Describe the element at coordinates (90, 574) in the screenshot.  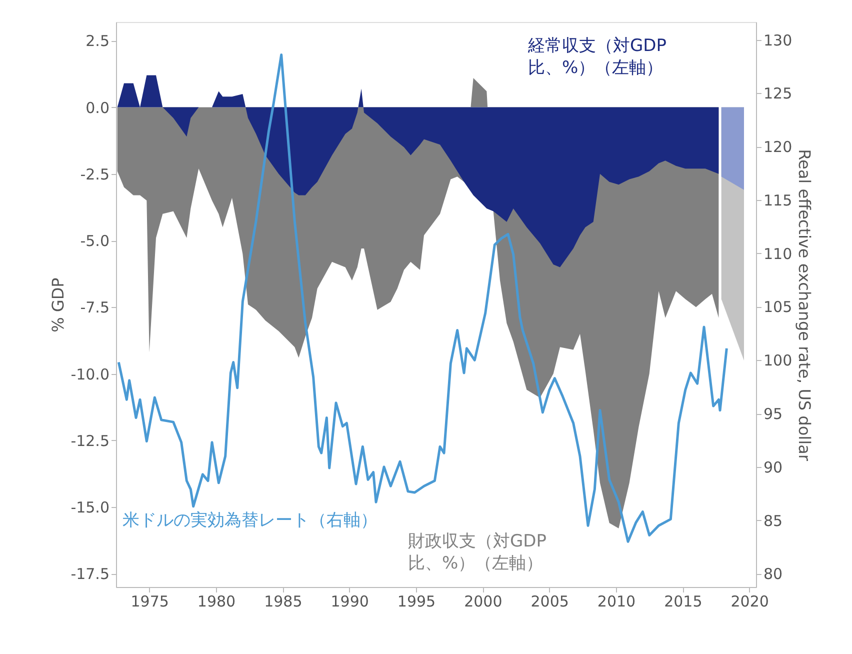
I see `y-tick-label: -17.5` at that location.